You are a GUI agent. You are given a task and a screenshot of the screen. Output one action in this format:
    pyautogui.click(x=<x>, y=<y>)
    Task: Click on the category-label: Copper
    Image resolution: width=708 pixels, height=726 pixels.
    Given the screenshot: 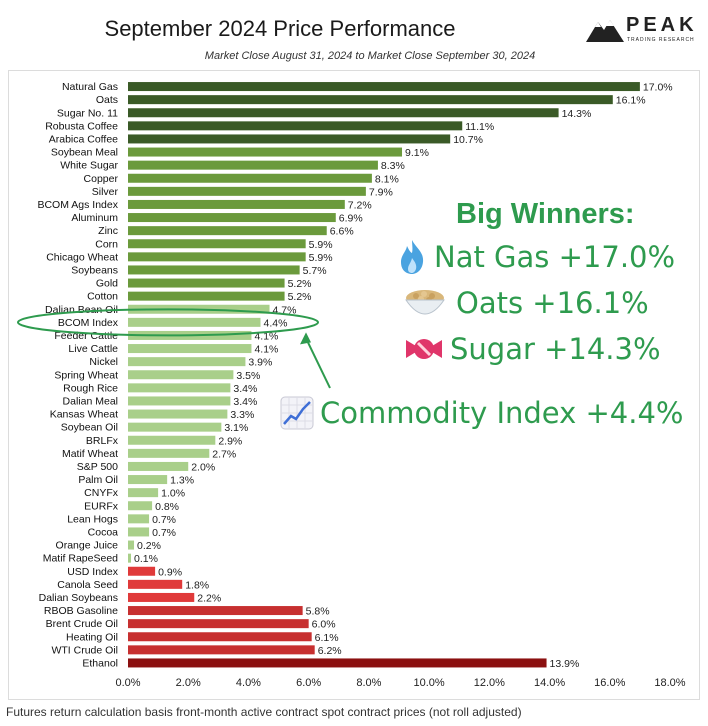 What is the action you would take?
    pyautogui.click(x=101, y=179)
    